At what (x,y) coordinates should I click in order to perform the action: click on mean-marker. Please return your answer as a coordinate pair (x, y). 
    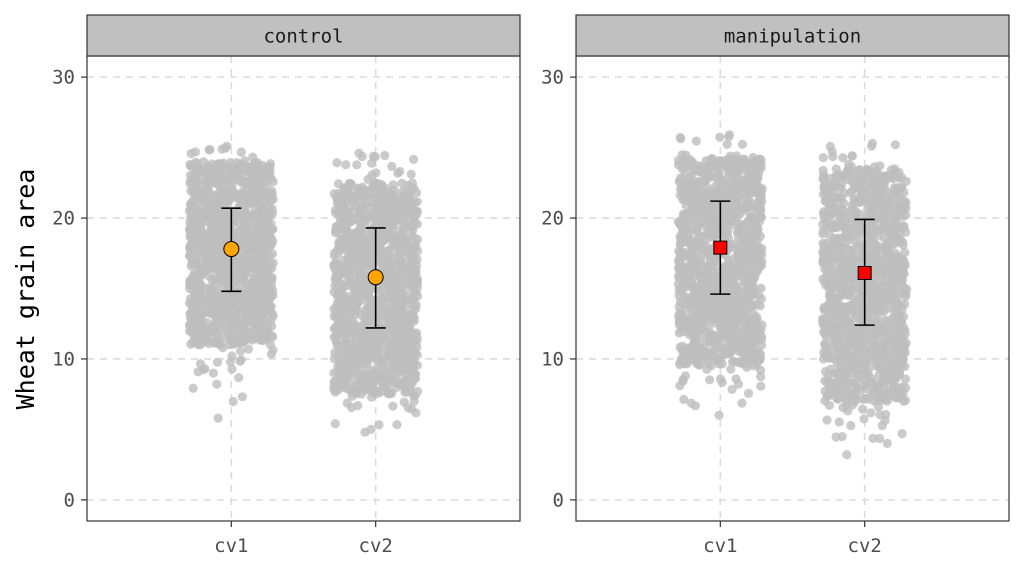
    Looking at the image, I should click on (375, 277).